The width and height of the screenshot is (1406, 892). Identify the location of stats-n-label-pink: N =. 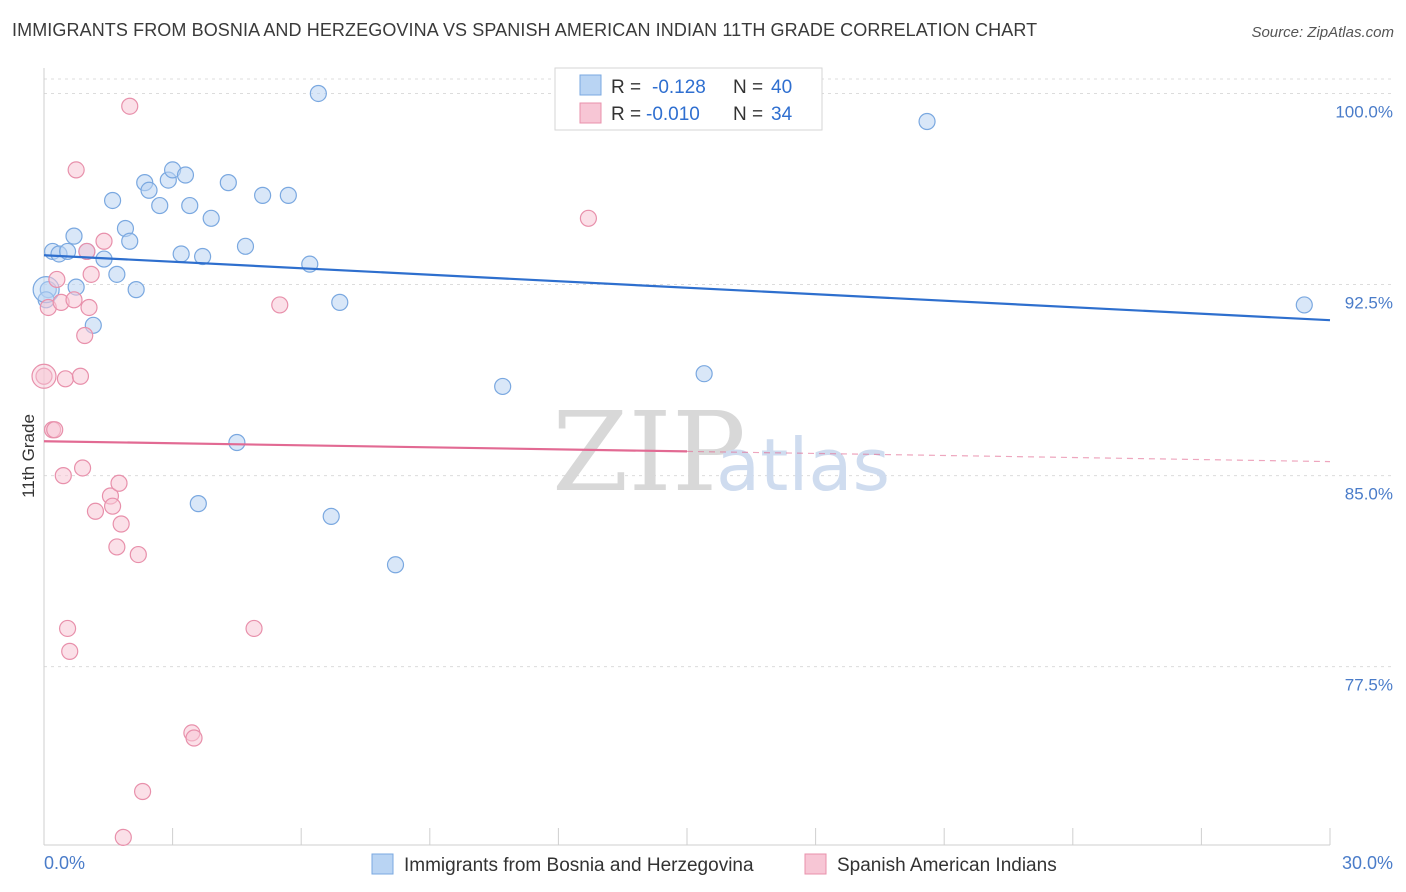
(748, 114).